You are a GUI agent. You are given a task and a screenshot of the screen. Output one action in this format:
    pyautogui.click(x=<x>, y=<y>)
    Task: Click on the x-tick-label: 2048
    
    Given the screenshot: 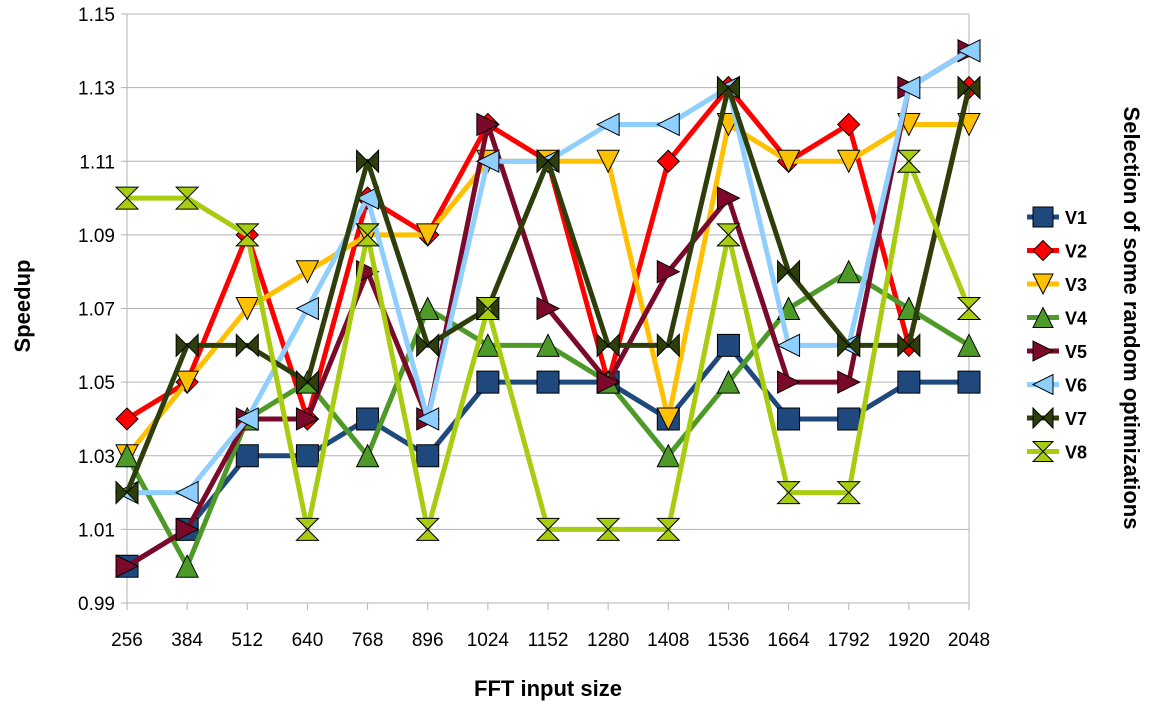 What is the action you would take?
    pyautogui.click(x=969, y=640)
    